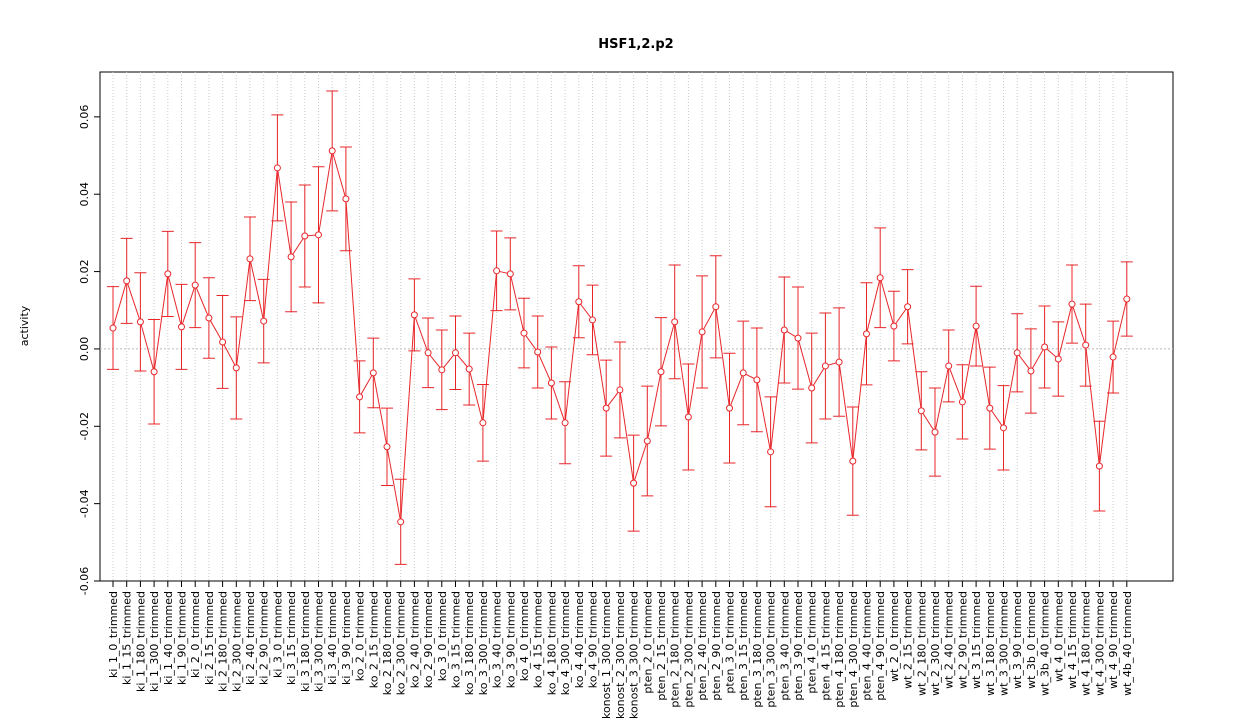 This screenshot has width=1245, height=720. Describe the element at coordinates (976, 640) in the screenshot. I see `x-tick-label: wt_3_15_trimmed` at that location.